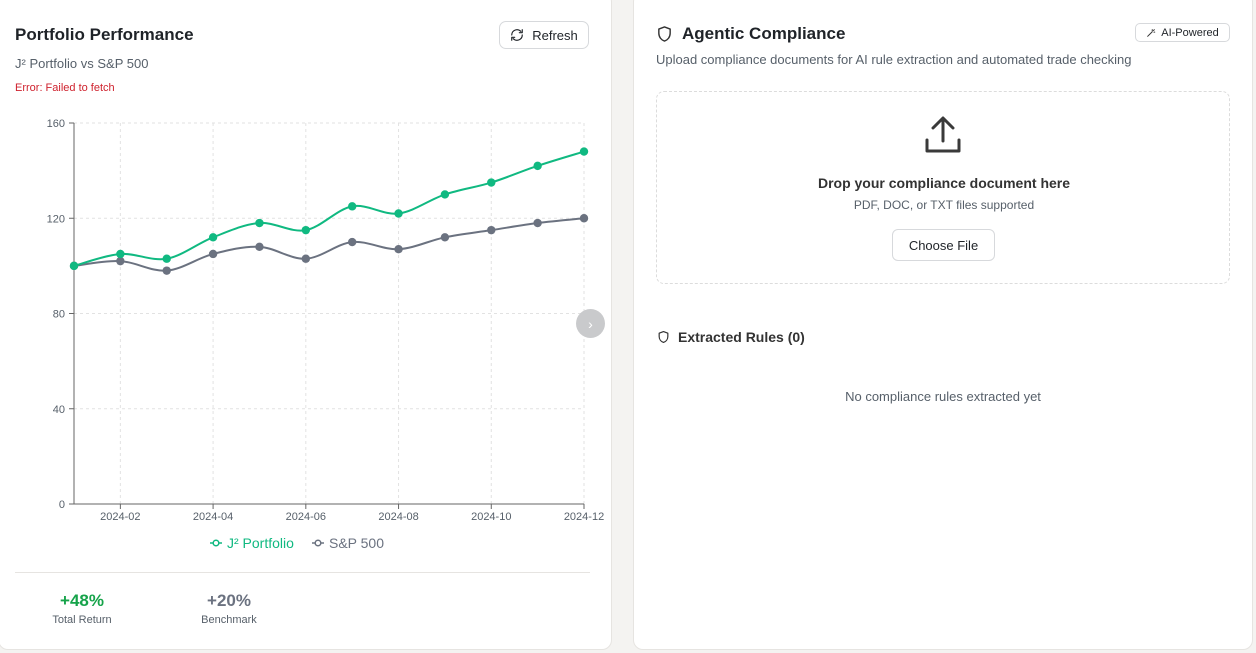 The image size is (1256, 653). Describe the element at coordinates (1151, 33) in the screenshot. I see `wand-icon` at that location.